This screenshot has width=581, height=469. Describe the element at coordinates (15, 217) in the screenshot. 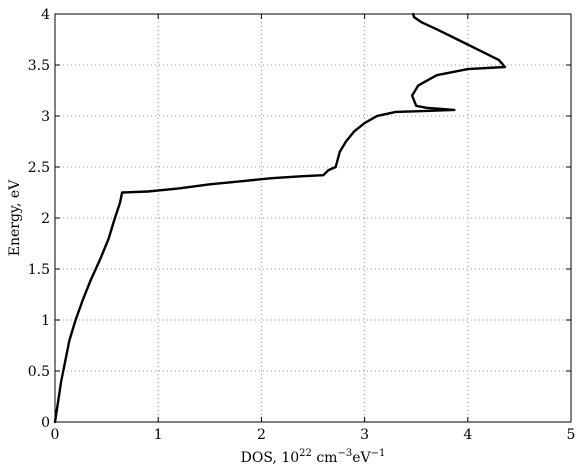

I see `y-axis-label: Energy, eV` at that location.